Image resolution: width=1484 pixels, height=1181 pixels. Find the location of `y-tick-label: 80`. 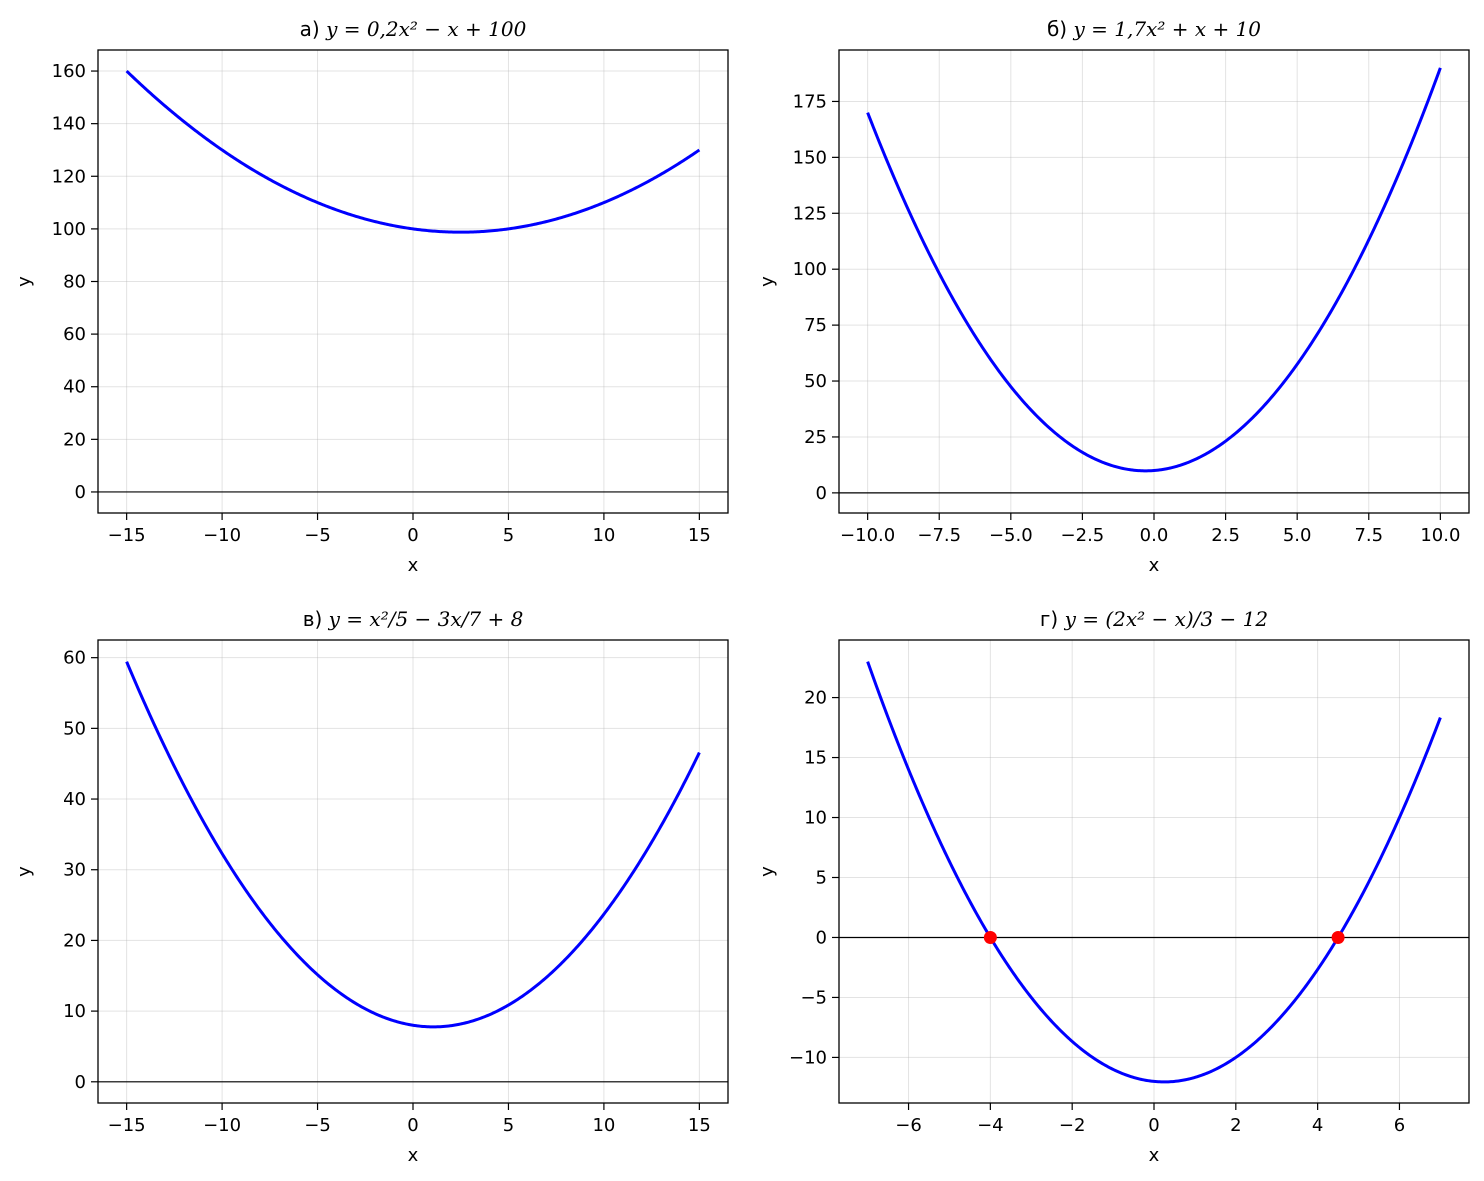

y-tick-label: 80 is located at coordinates (74, 282).